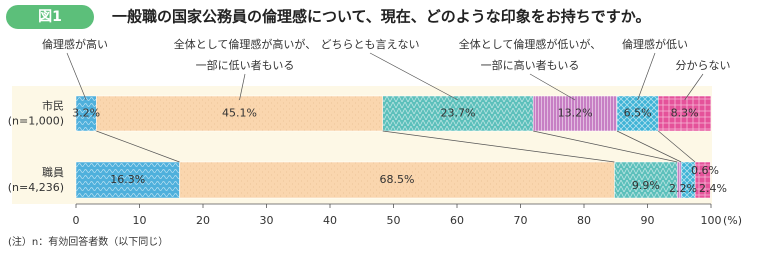  I want to click on y-tick-label: (n=1,000), so click(36, 121).